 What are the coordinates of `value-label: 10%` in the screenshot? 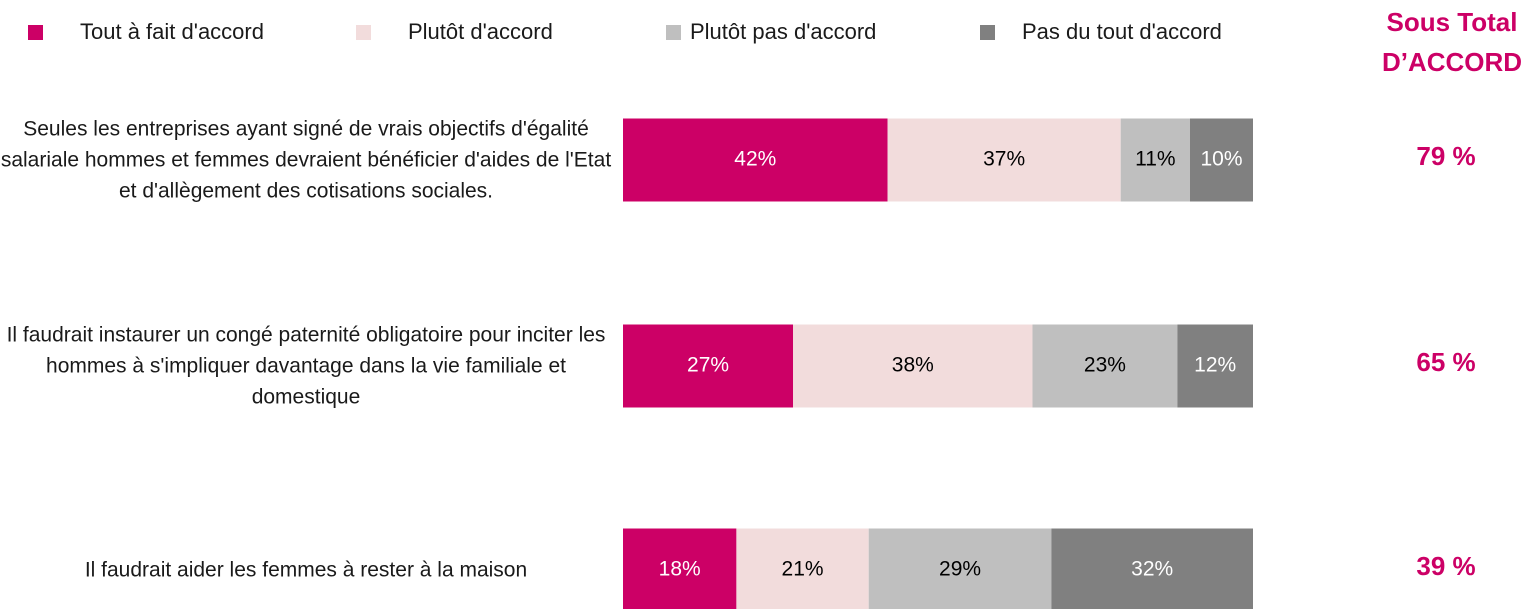 It's located at (1221, 159).